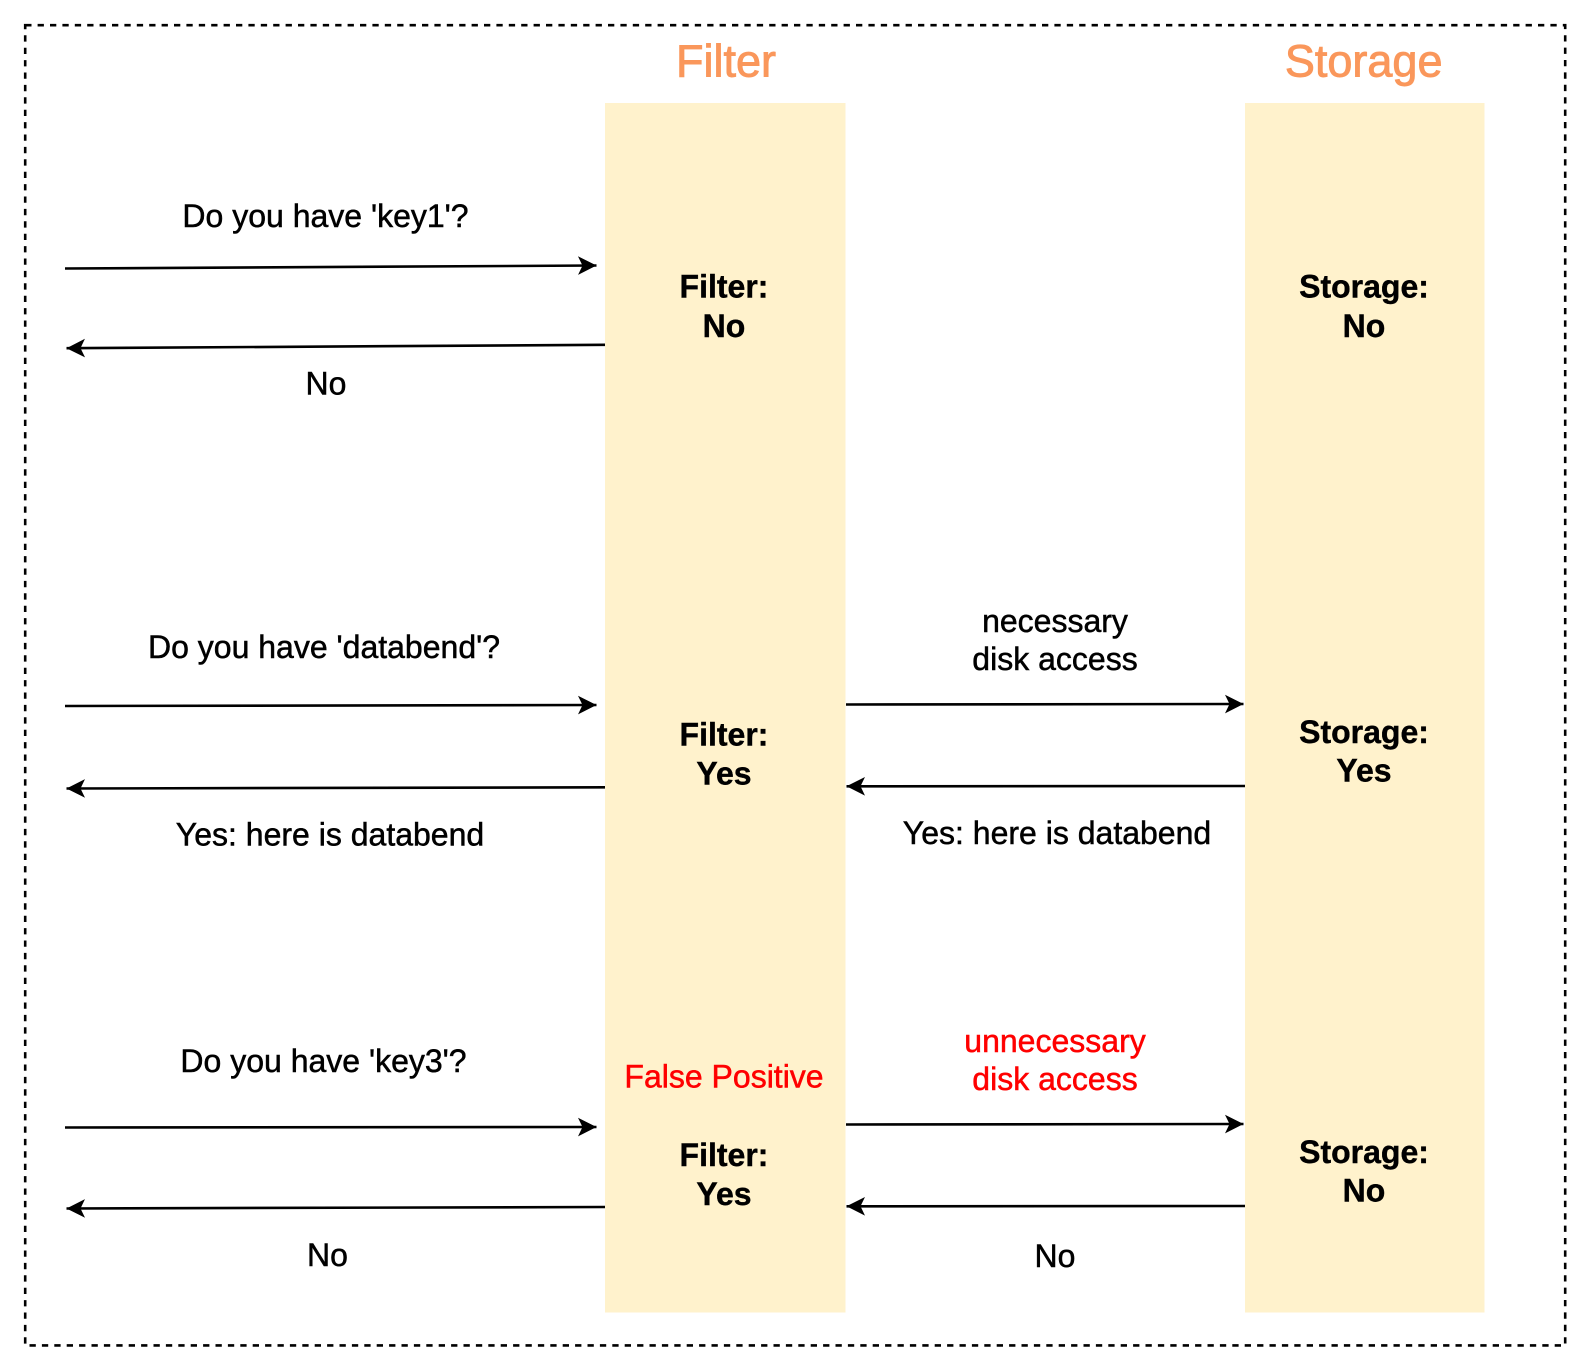 This screenshot has width=1592, height=1368. What do you see at coordinates (323, 1061) in the screenshot?
I see `svg-text: Do you have 'key3'?` at bounding box center [323, 1061].